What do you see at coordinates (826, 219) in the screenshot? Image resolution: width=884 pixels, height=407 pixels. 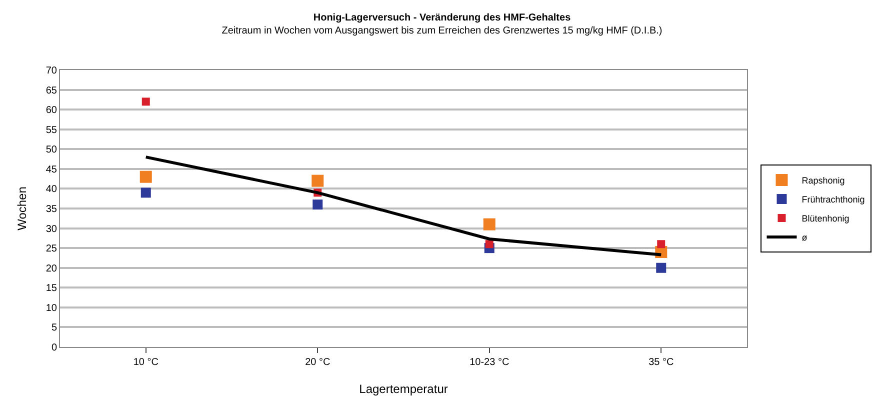 I see `legend-label: Blütenhonig` at bounding box center [826, 219].